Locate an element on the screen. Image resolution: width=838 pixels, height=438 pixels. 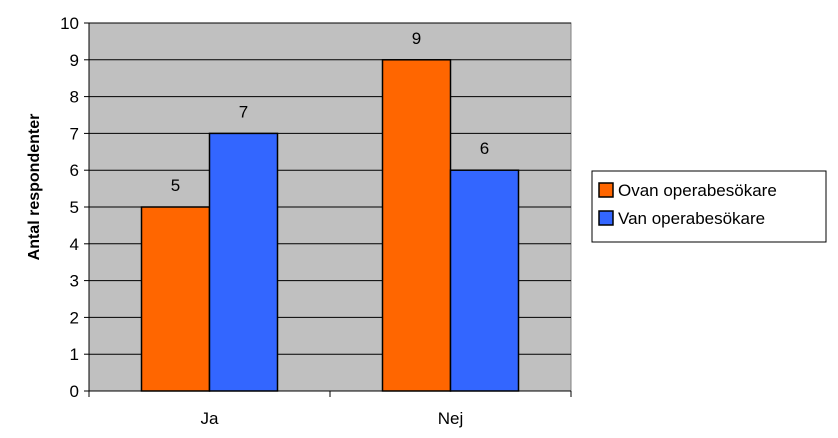
y-tick-label: 0 is located at coordinates (74, 391).